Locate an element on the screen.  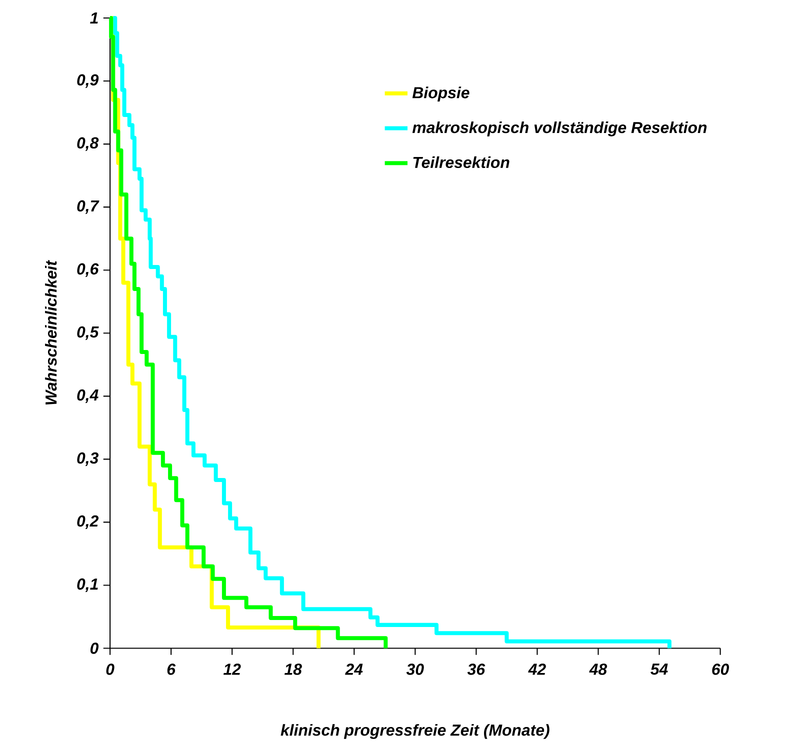
x-tick-label: 24 is located at coordinates (354, 669).